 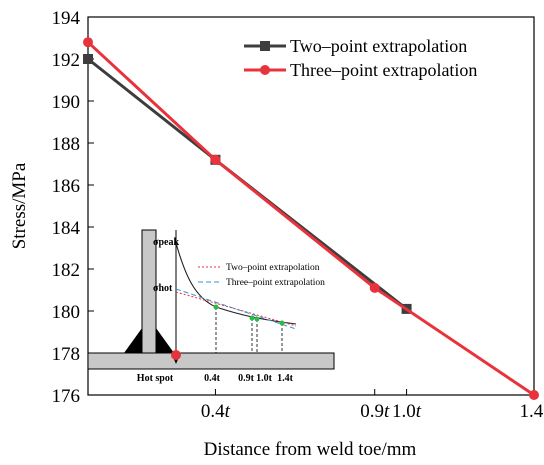 I want to click on y-tick-label: 176, so click(x=66, y=396).